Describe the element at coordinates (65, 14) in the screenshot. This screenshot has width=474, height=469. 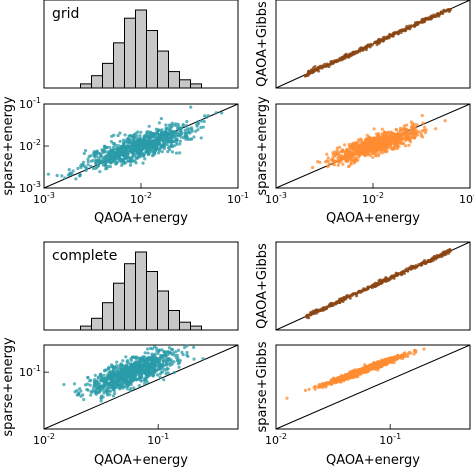
I see `grid-title: grid` at that location.